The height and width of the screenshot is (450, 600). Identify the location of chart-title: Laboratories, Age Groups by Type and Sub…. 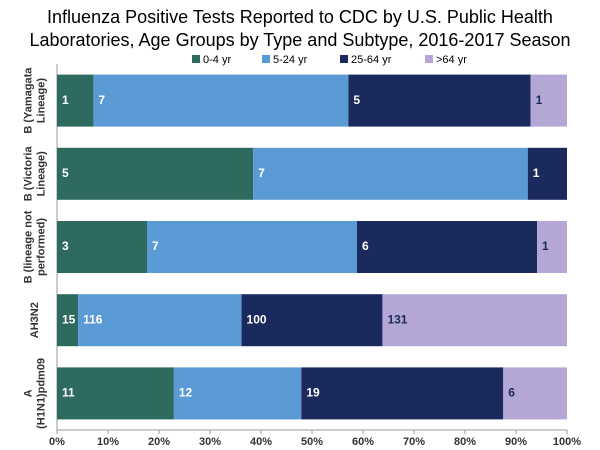
(299, 40).